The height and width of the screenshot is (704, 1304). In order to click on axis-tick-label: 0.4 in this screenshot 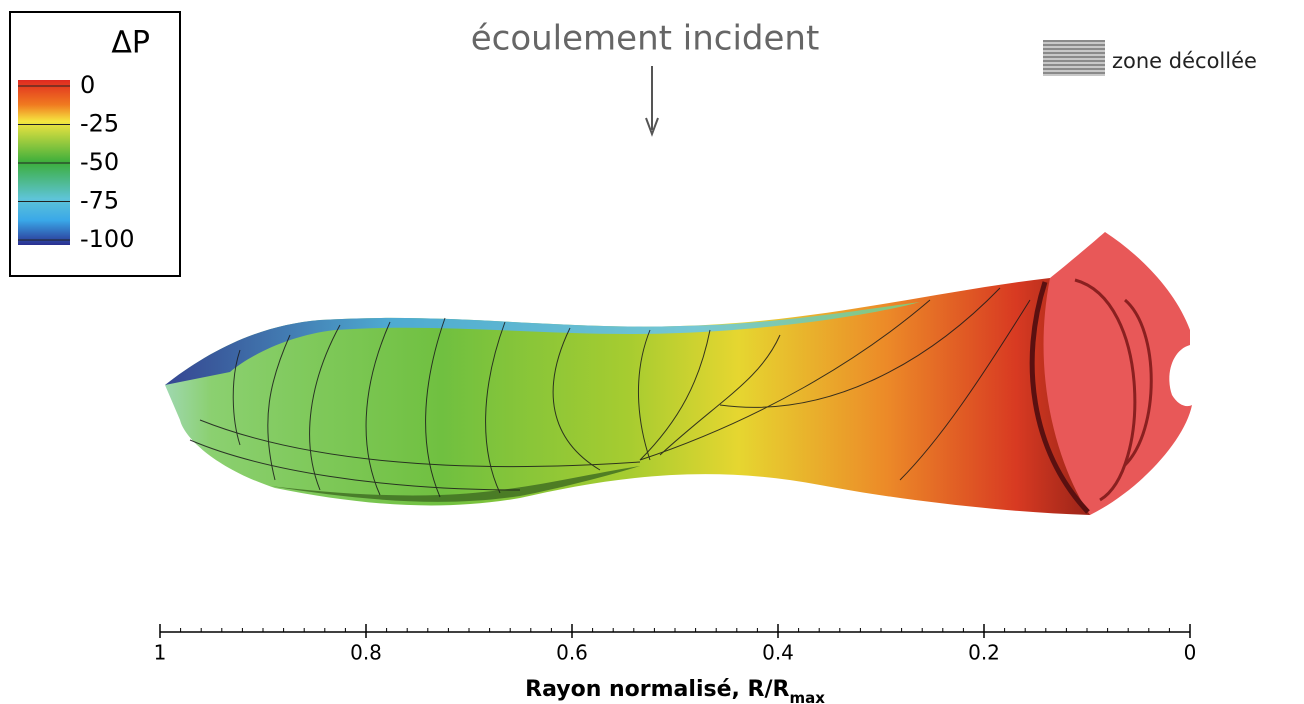, I will do `click(778, 653)`.